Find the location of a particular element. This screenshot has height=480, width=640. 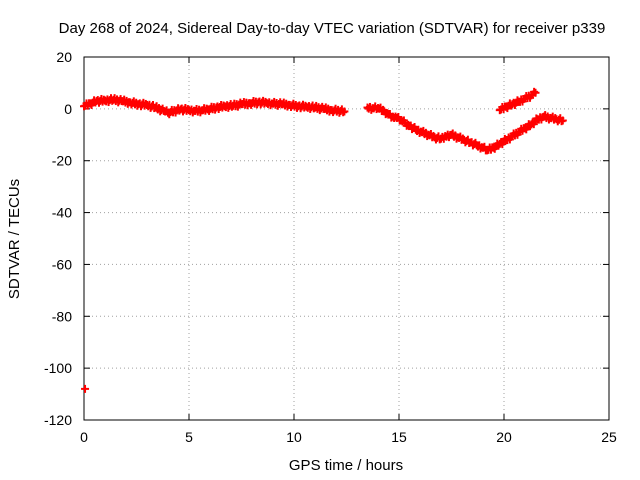

y-tick-label-5: -80 is located at coordinates (62, 316).